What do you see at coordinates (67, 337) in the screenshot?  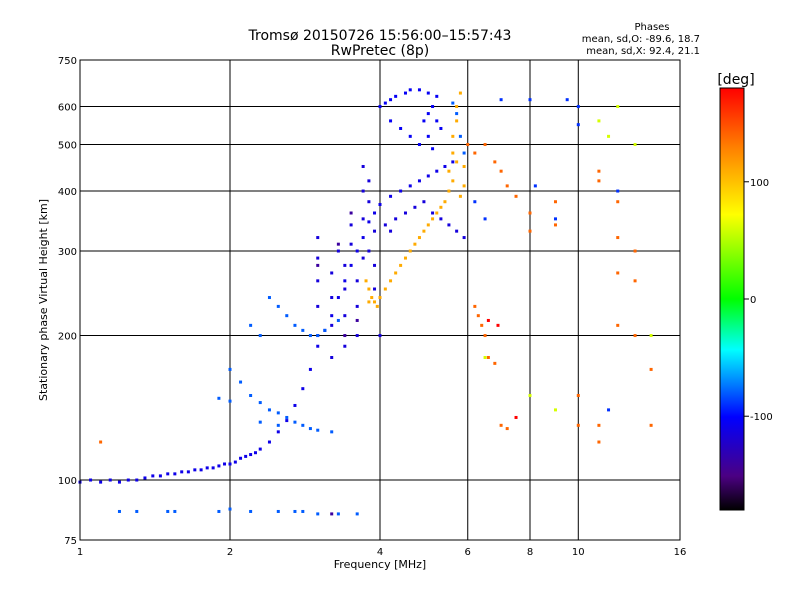 I see `y-tick-label: 200` at bounding box center [67, 337].